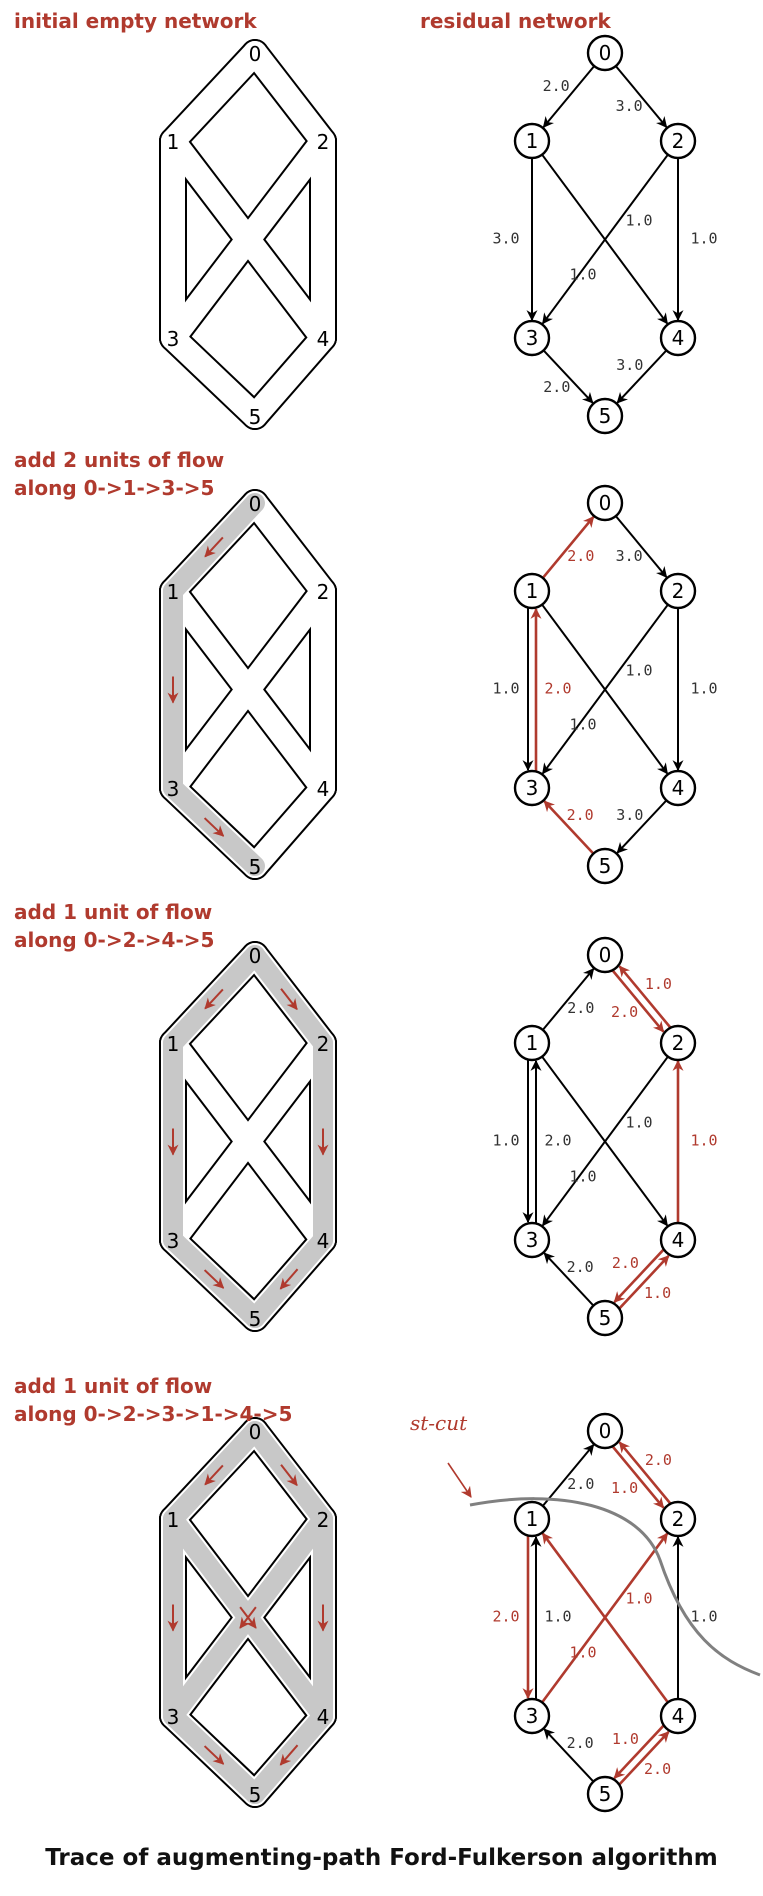  What do you see at coordinates (624, 1488) in the screenshot?
I see `capacity-label-0-2: 1.0` at bounding box center [624, 1488].